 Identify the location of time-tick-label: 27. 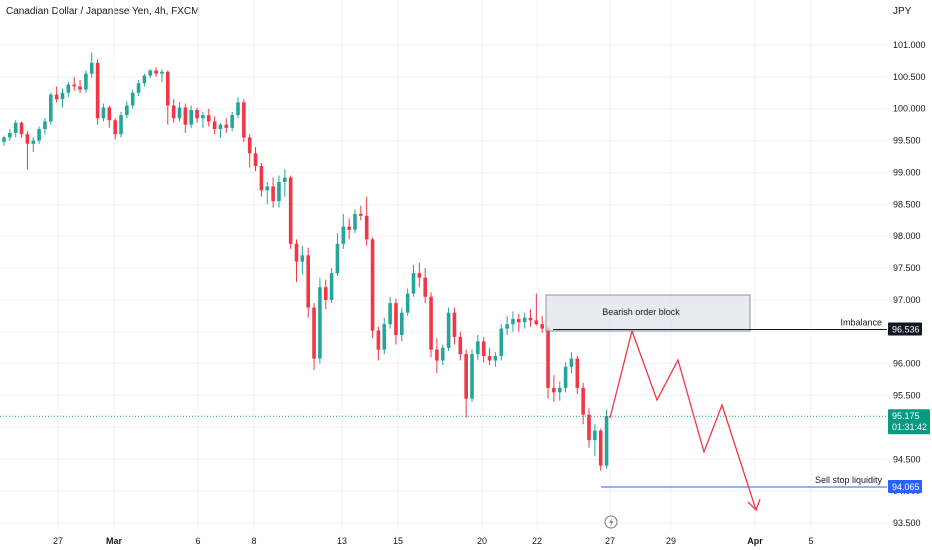
(58, 541).